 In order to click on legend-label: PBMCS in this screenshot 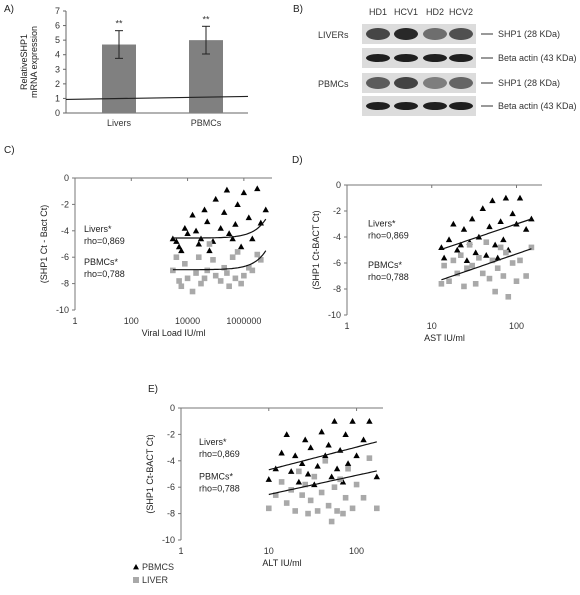, I will do `click(158, 567)`.